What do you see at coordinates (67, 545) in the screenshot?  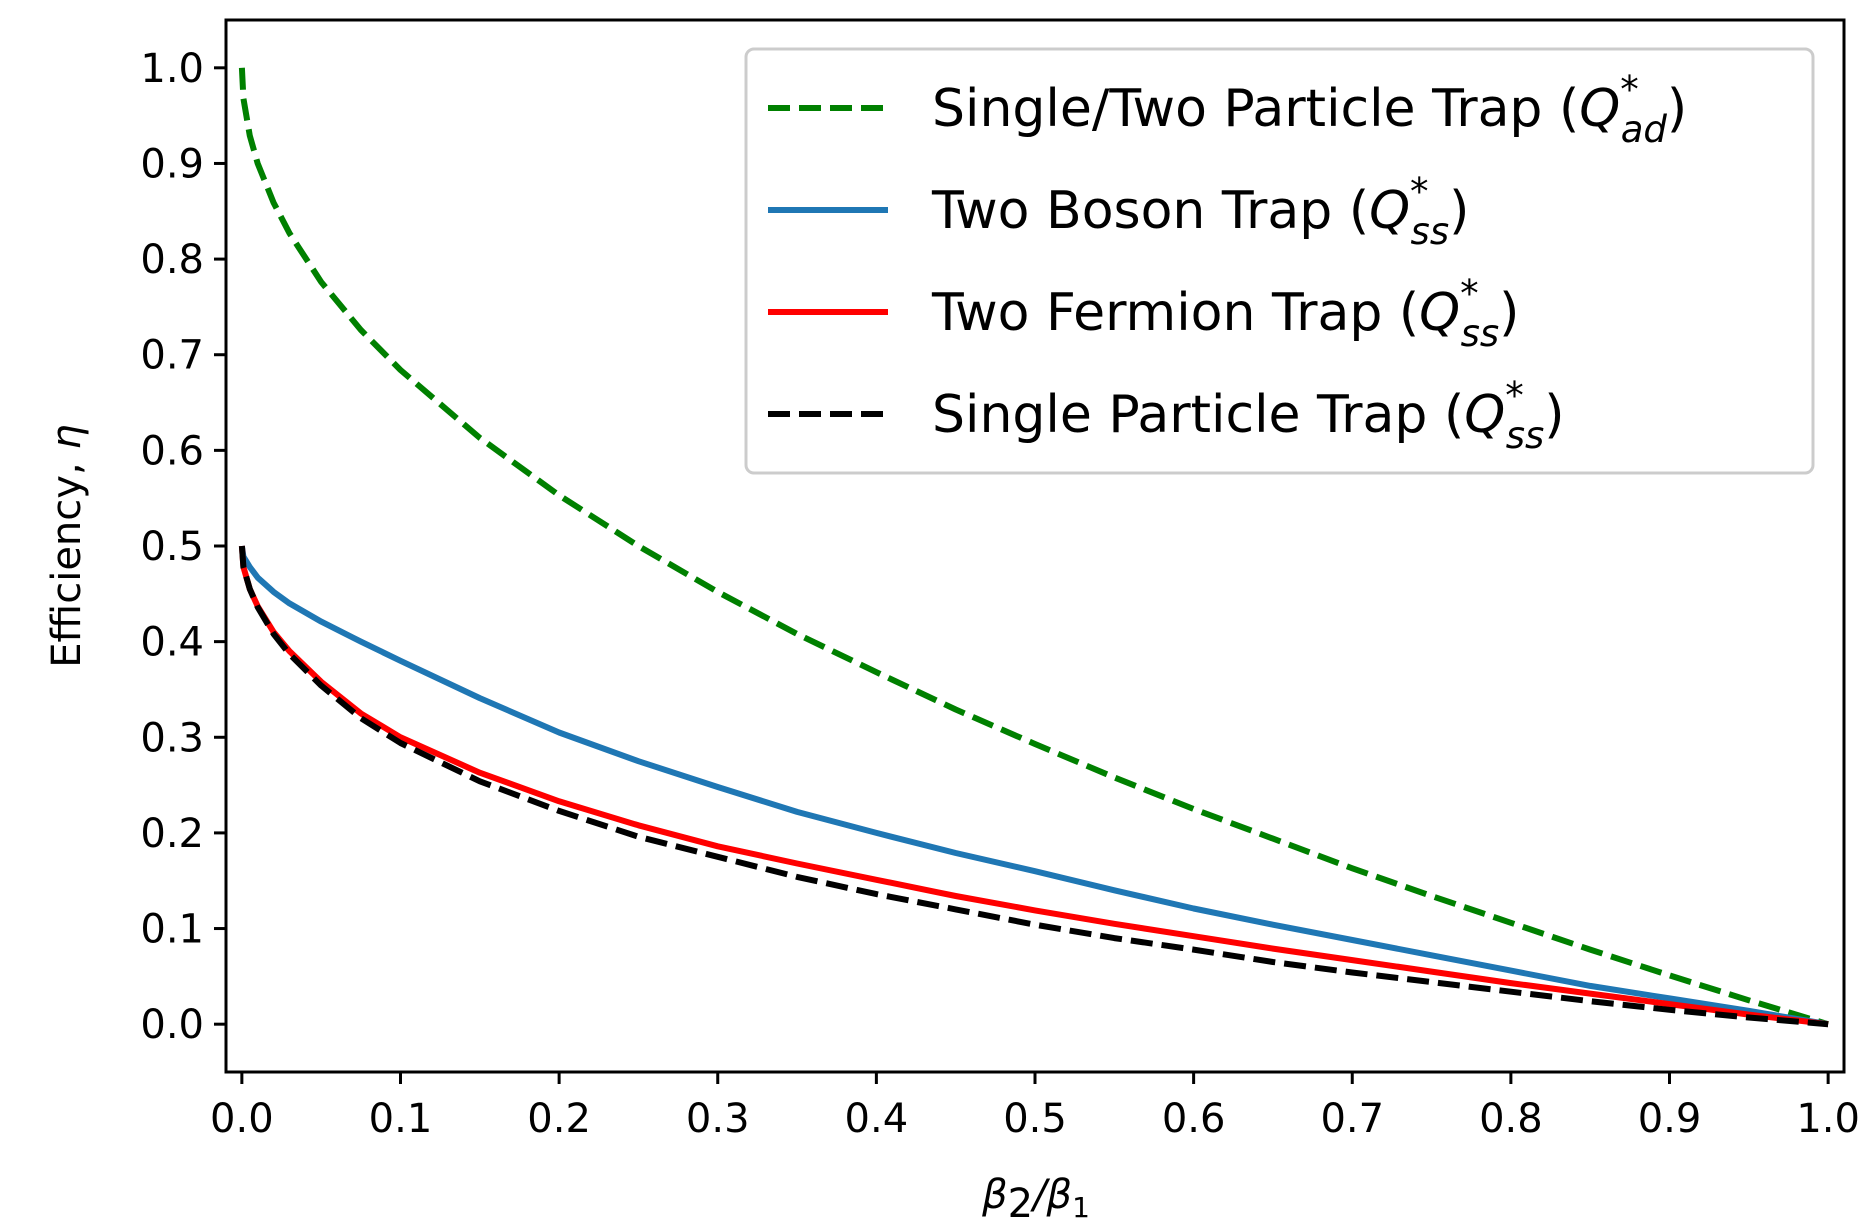 I see `y-axis-label: Efficiency, η` at bounding box center [67, 545].